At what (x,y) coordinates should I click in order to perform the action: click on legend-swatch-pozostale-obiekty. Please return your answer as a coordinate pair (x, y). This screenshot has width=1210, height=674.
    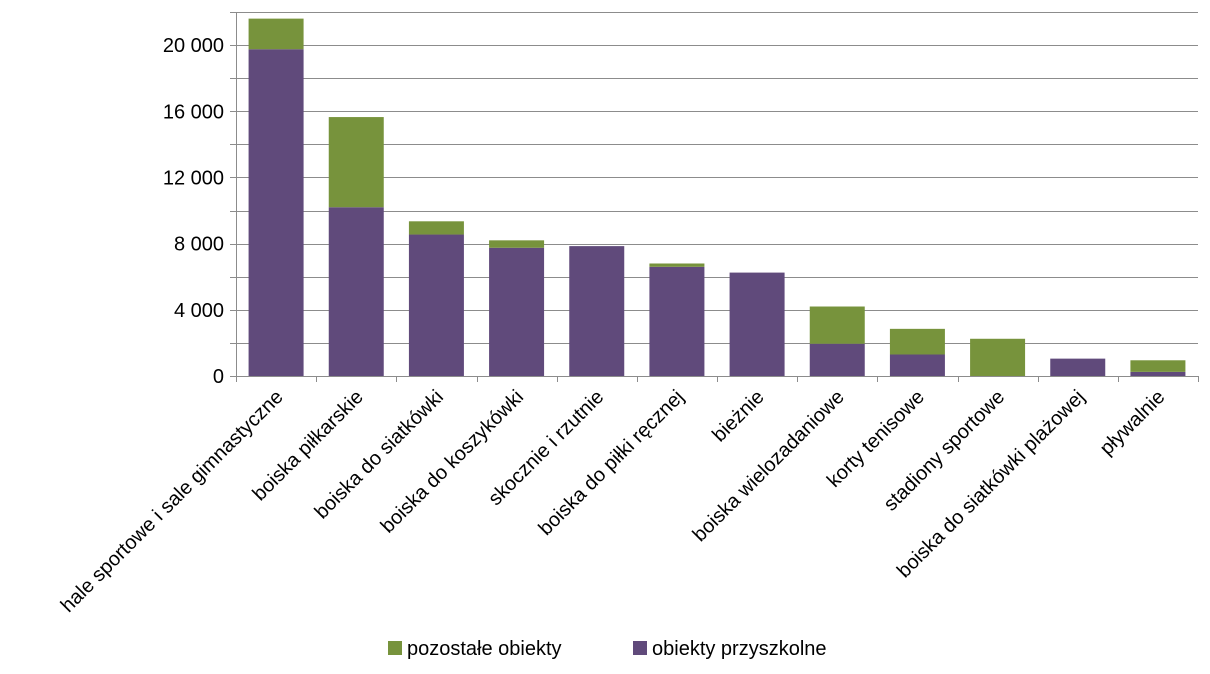
    Looking at the image, I should click on (395, 648).